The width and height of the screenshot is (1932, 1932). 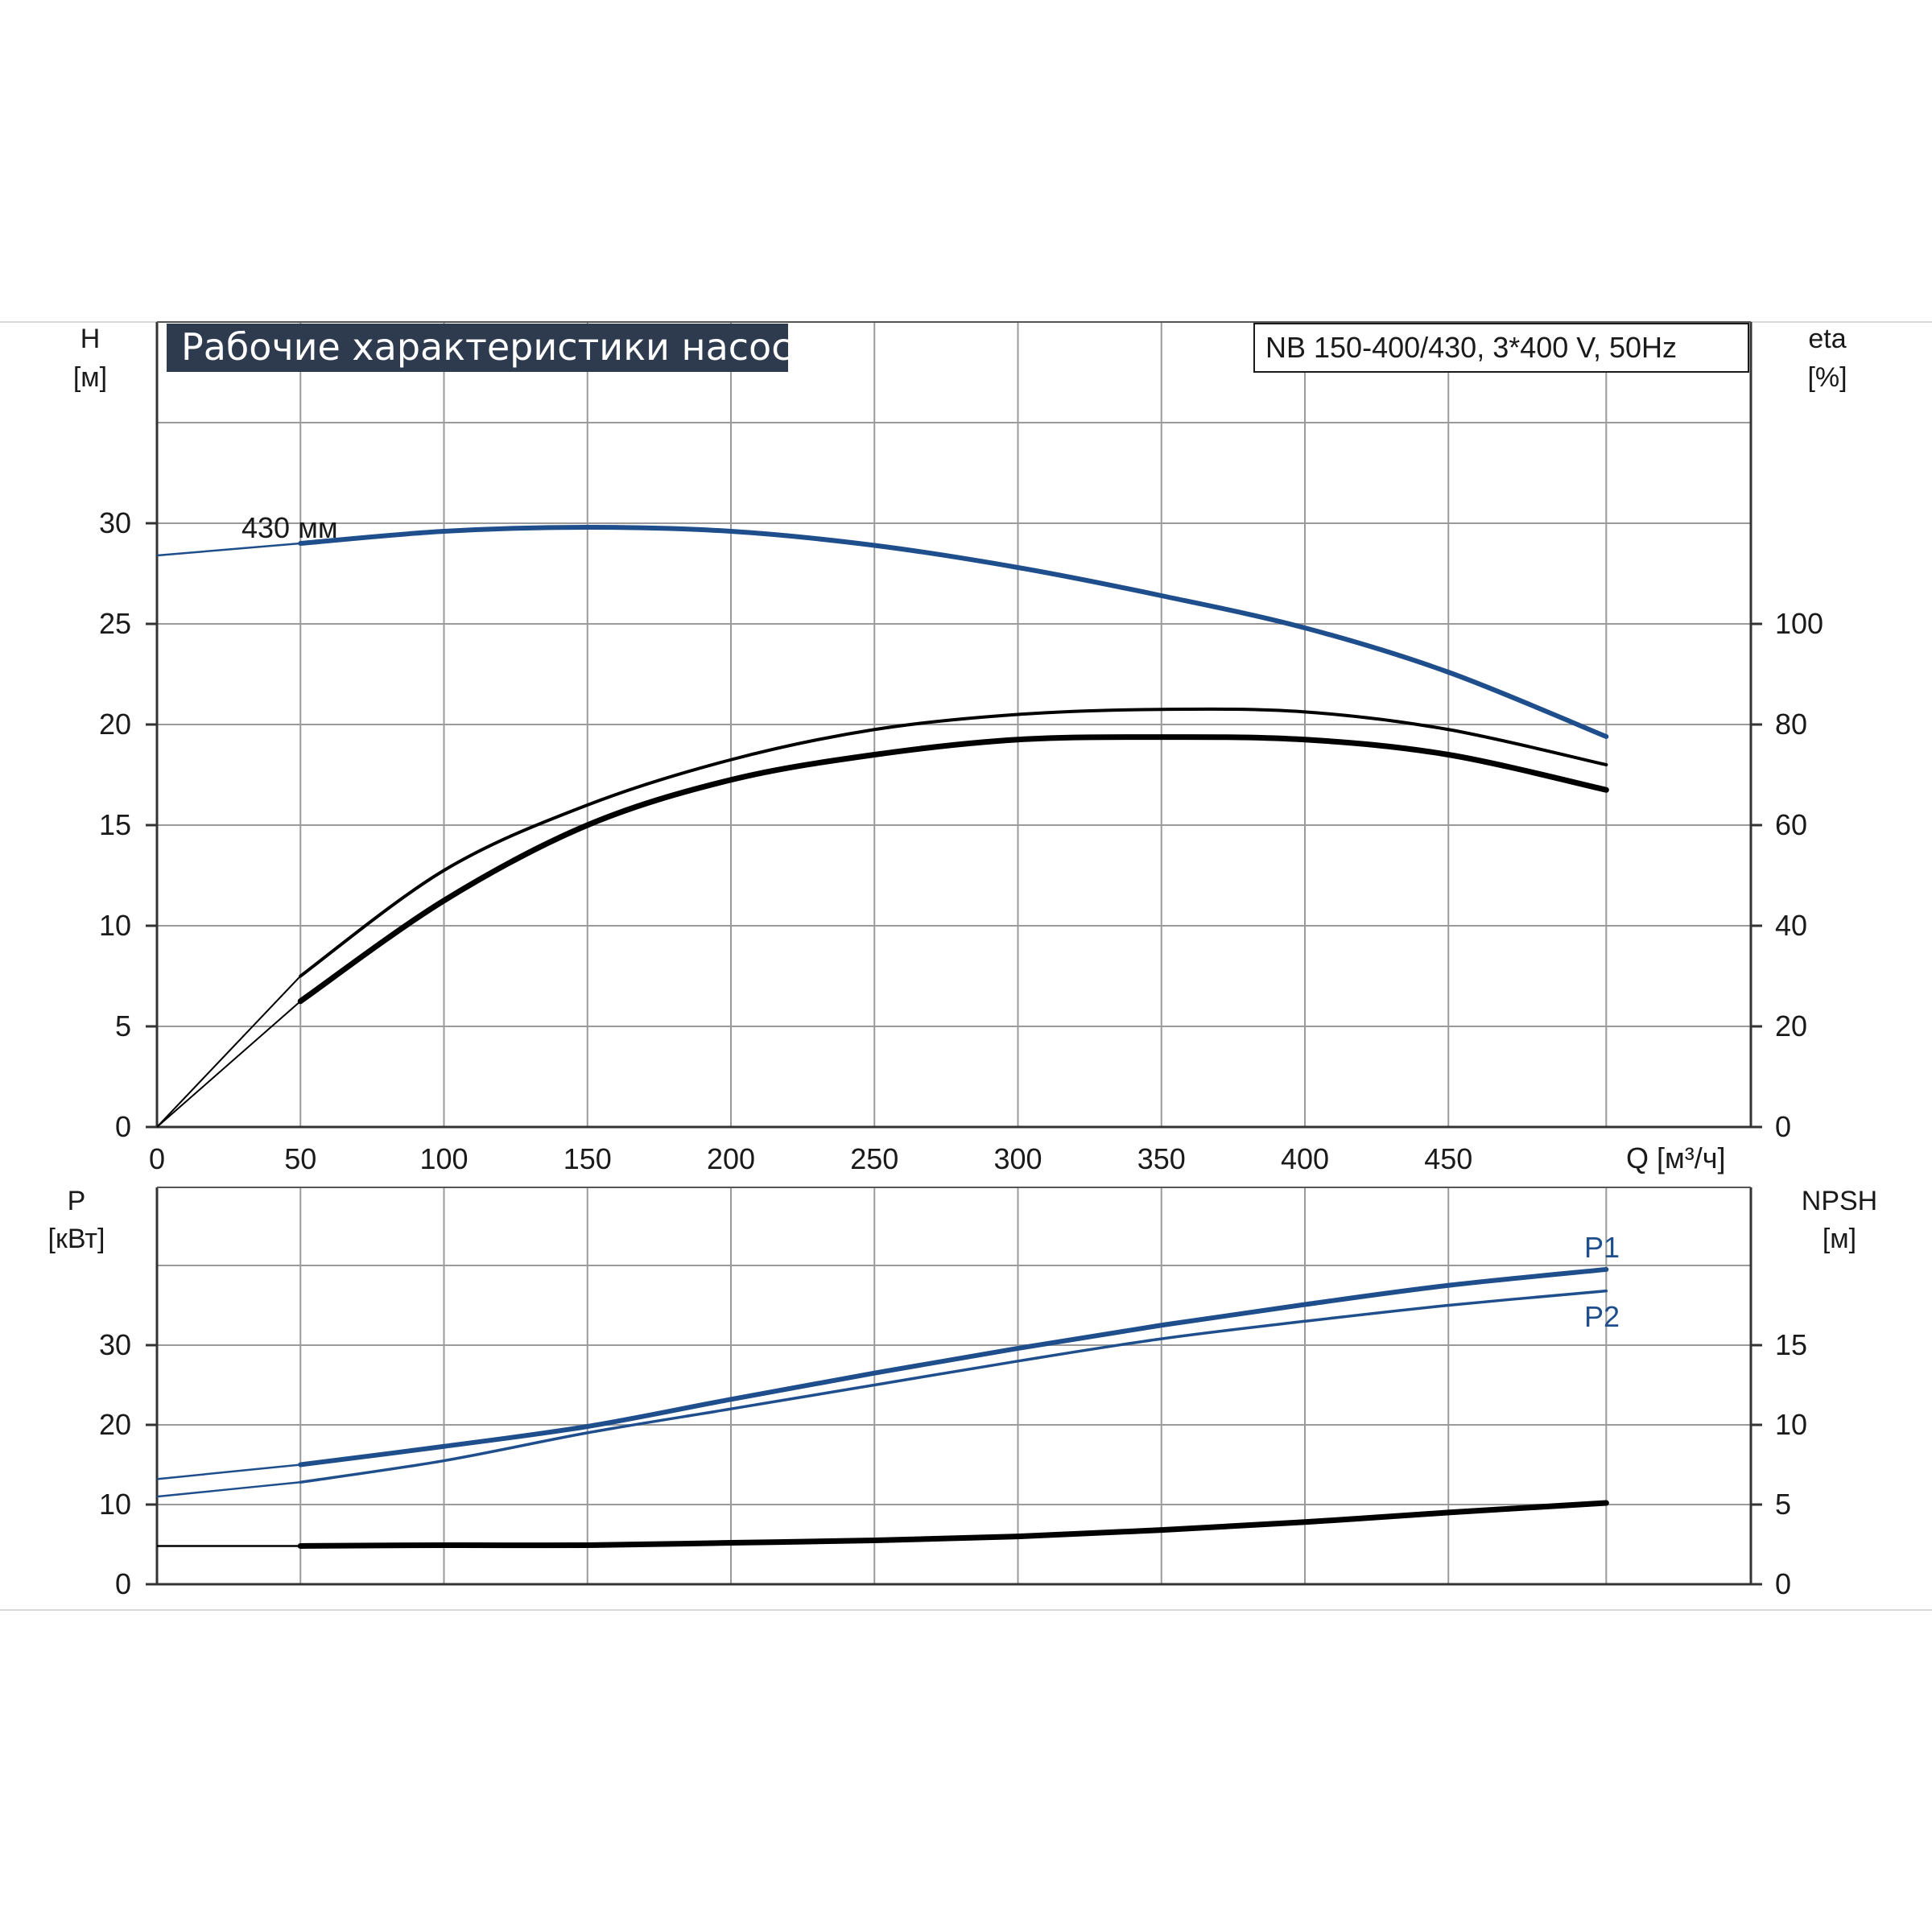 What do you see at coordinates (1791, 824) in the screenshot?
I see `eta-tick-label: 60` at bounding box center [1791, 824].